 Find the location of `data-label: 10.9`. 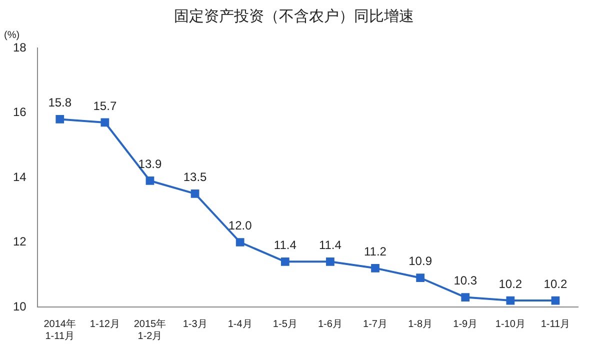

data-label: 10.9 is located at coordinates (420, 261).